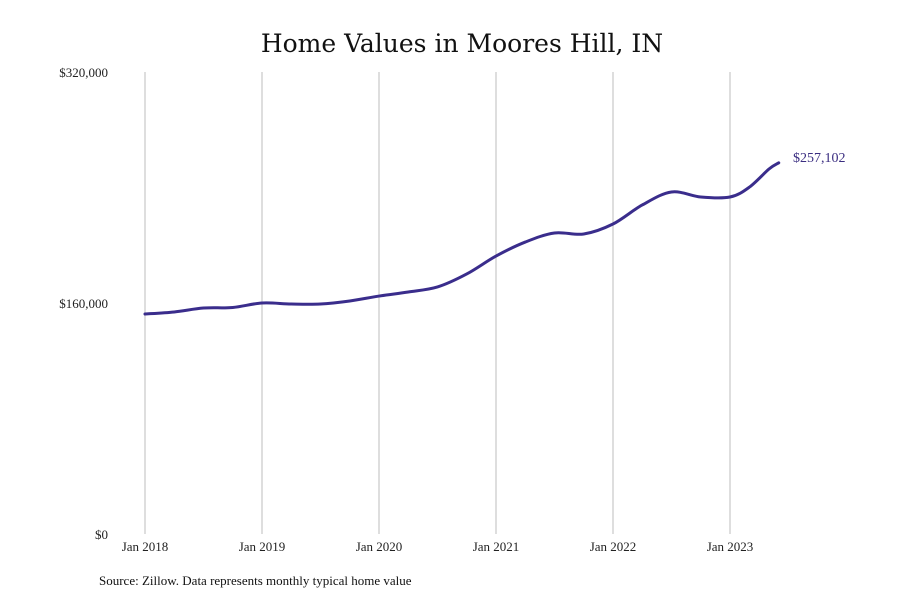 This screenshot has width=900, height=600. Describe the element at coordinates (496, 546) in the screenshot. I see `x-tick-label: Jan 2021` at that location.